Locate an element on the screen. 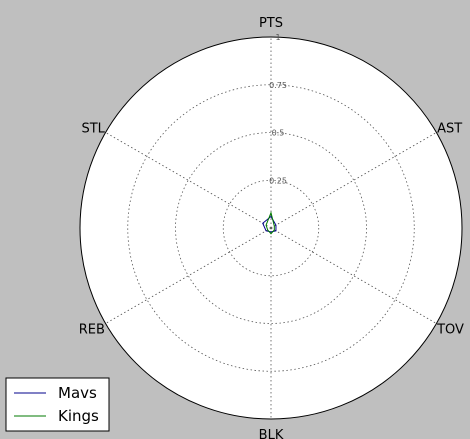 This screenshot has width=470, height=439. series-layer is located at coordinates (269, 223).